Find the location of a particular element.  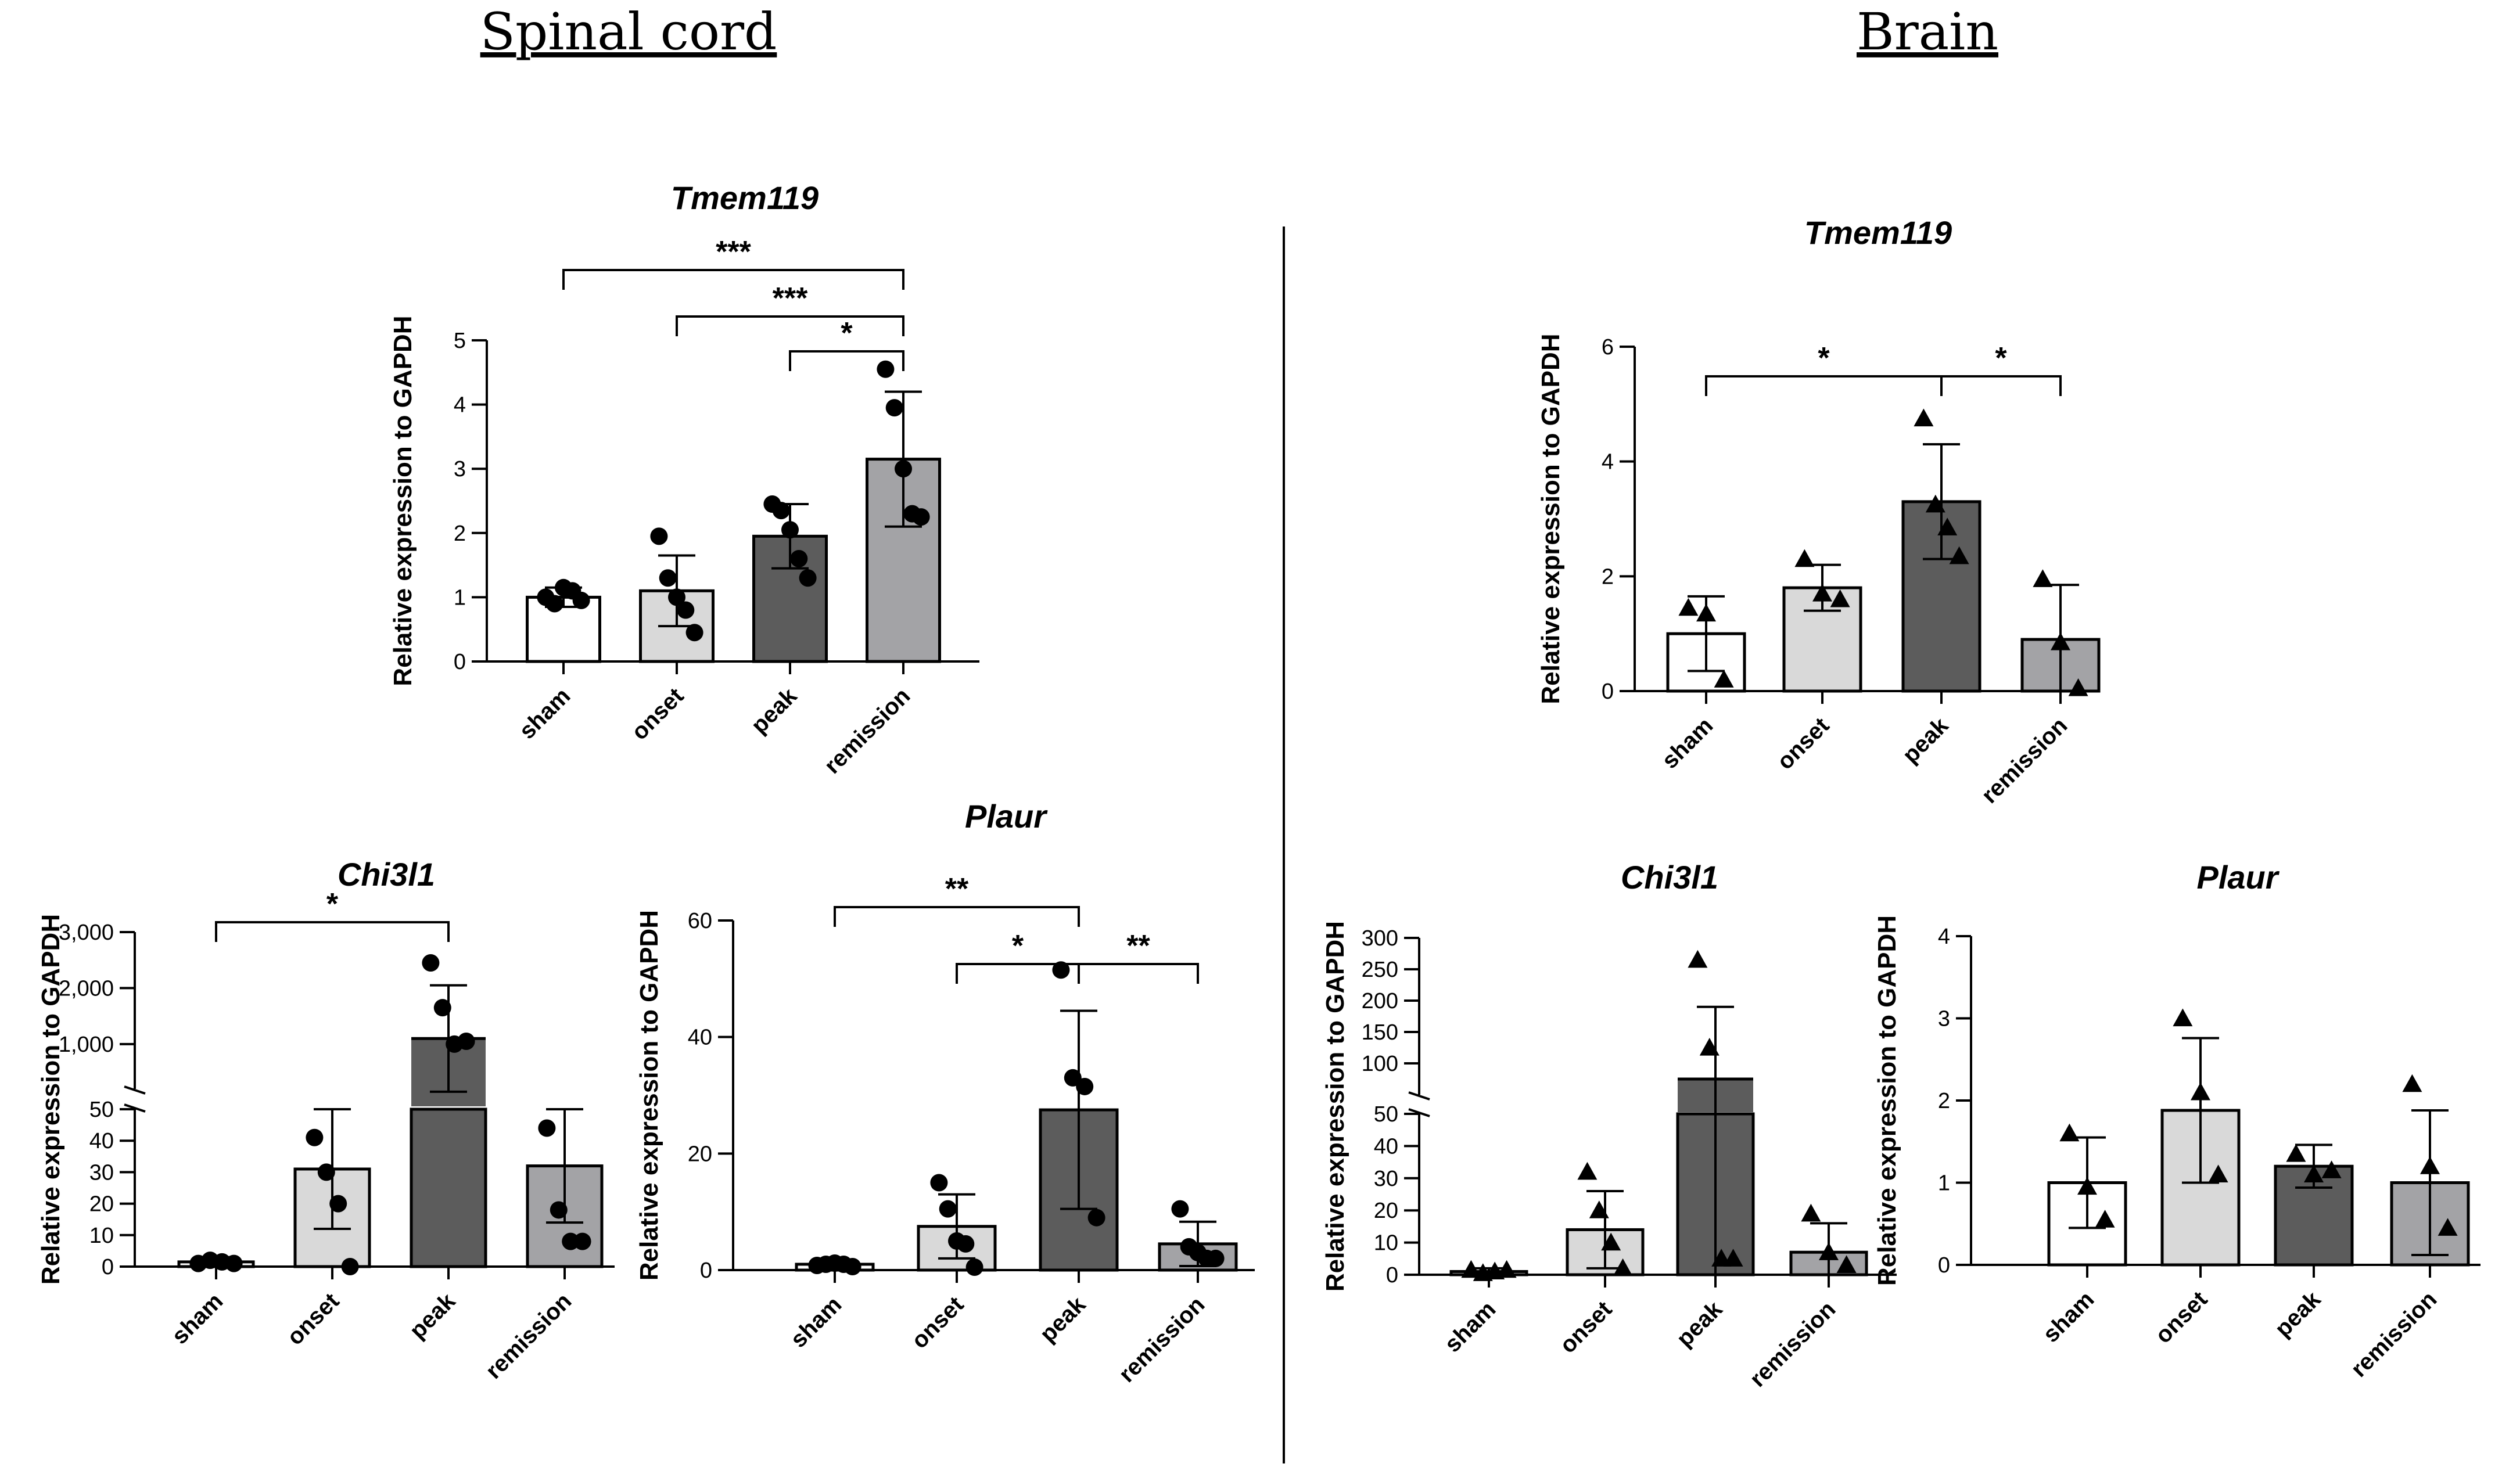

y-upper-tick-label: 250 is located at coordinates (1380, 970).